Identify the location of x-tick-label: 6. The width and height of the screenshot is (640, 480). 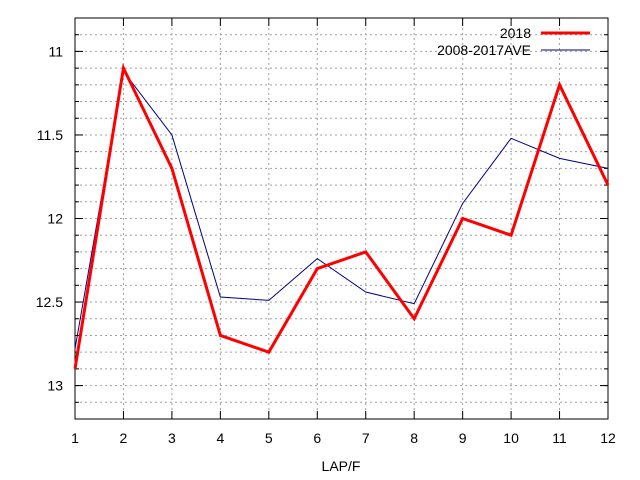
(317, 438).